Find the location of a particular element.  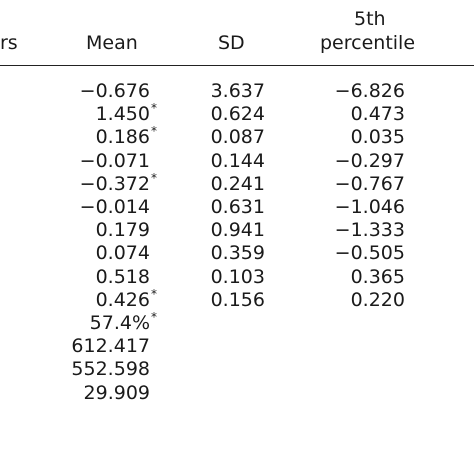

cell-mean: −0.676 is located at coordinates (115, 91).